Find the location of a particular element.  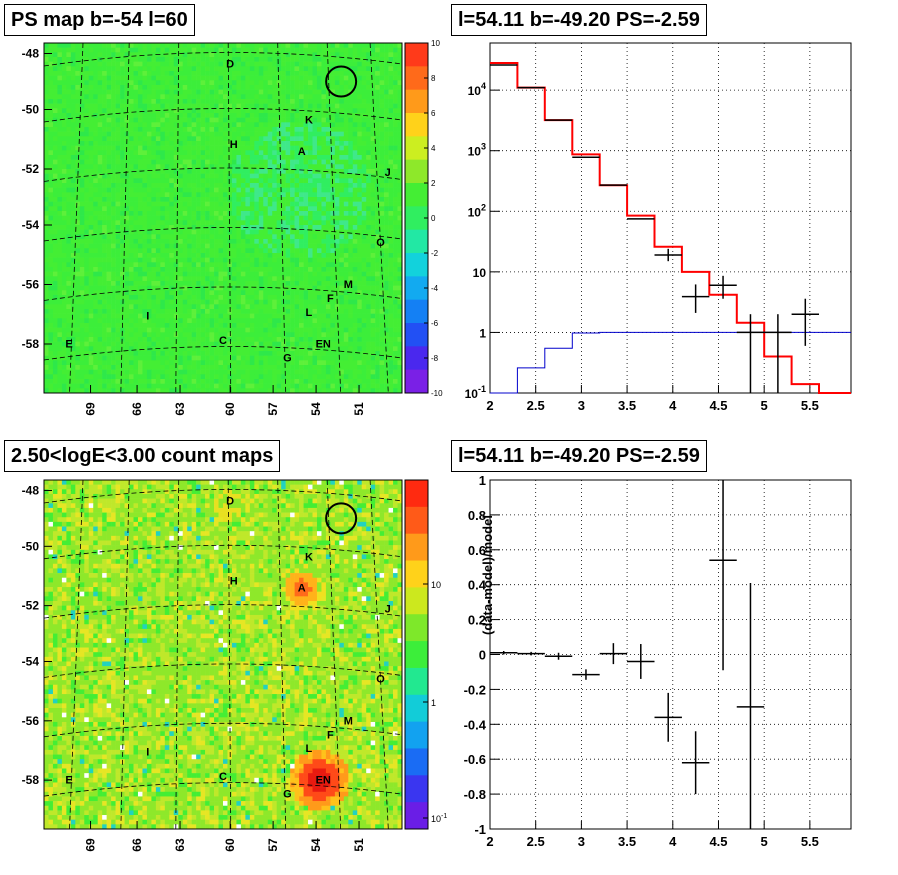

residual-xtick-label: 5.5 is located at coordinates (810, 841).